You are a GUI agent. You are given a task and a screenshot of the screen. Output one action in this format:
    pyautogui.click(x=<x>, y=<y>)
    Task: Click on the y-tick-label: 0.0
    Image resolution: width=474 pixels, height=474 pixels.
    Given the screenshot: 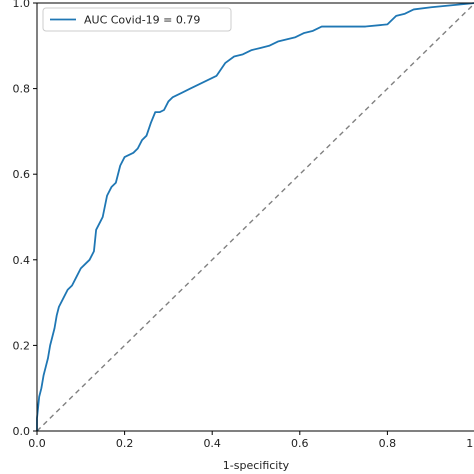 What is the action you would take?
    pyautogui.click(x=22, y=431)
    